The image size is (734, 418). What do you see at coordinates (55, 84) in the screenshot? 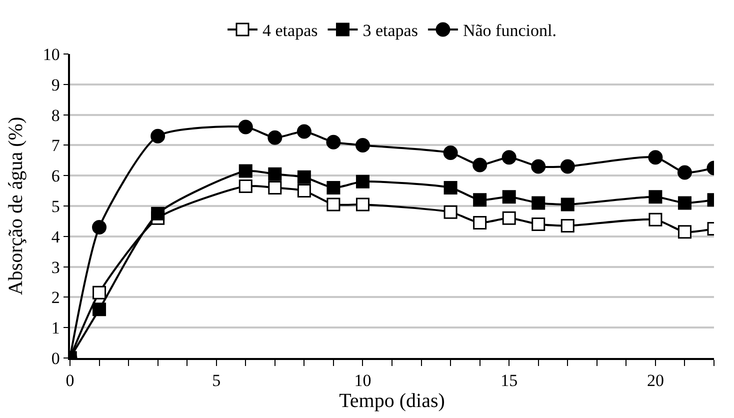
I see `y-tick-label: 9` at bounding box center [55, 84].